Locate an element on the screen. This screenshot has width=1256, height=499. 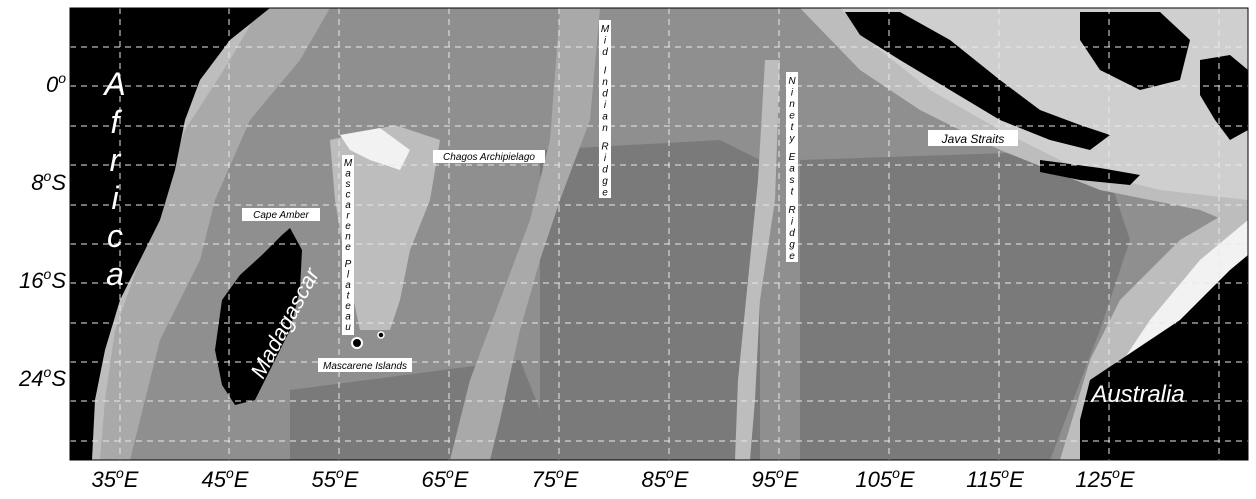
mascarene-plateau-letter: u is located at coordinates (348, 327).